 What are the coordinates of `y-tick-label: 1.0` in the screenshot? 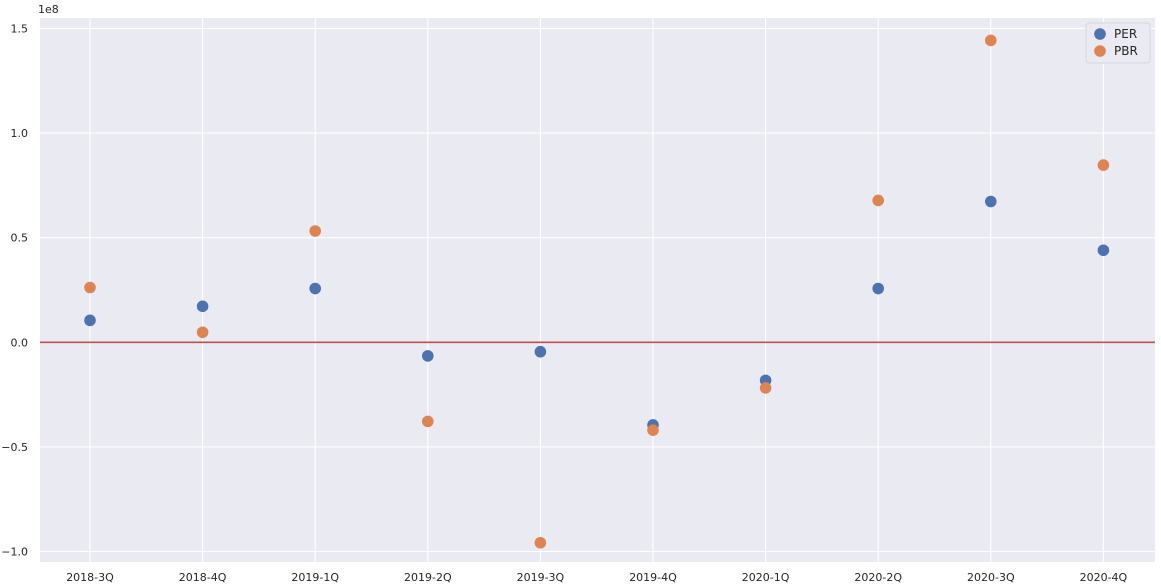 It's located at (20, 133).